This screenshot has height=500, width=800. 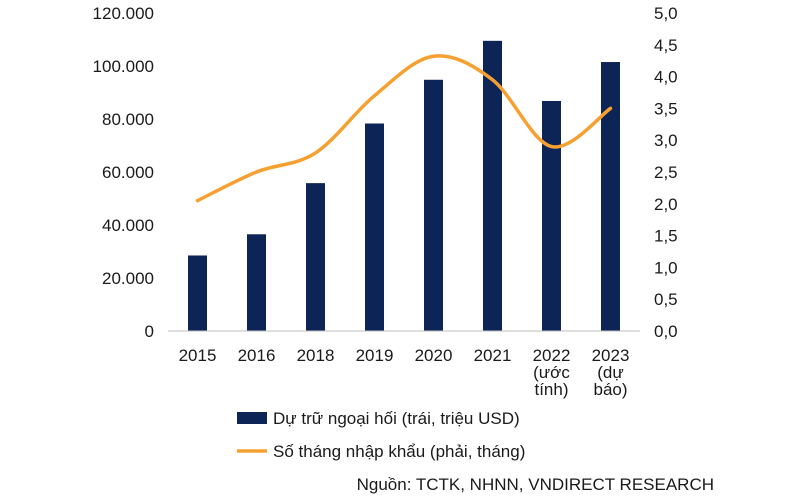 I want to click on right-axis-tick-label: 2,5, so click(x=666, y=172).